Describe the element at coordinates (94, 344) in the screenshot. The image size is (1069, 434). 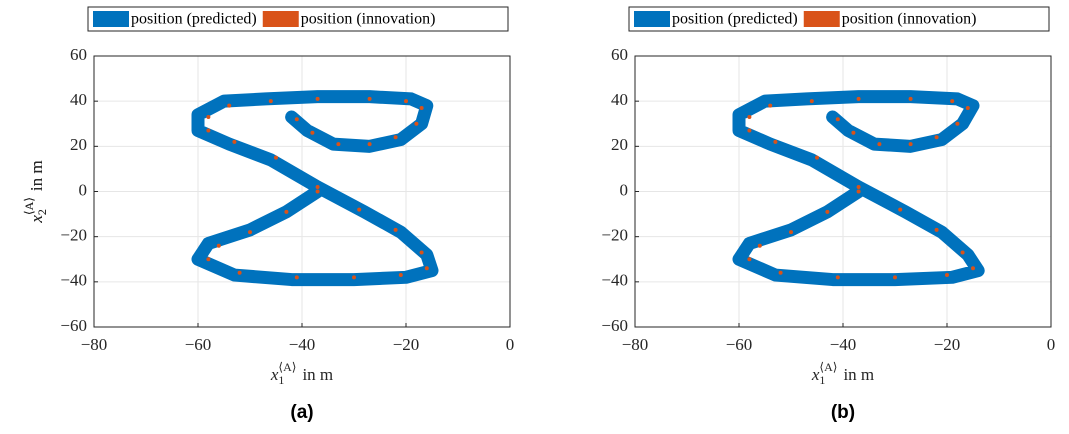
I see `x-tick-label: −80` at that location.